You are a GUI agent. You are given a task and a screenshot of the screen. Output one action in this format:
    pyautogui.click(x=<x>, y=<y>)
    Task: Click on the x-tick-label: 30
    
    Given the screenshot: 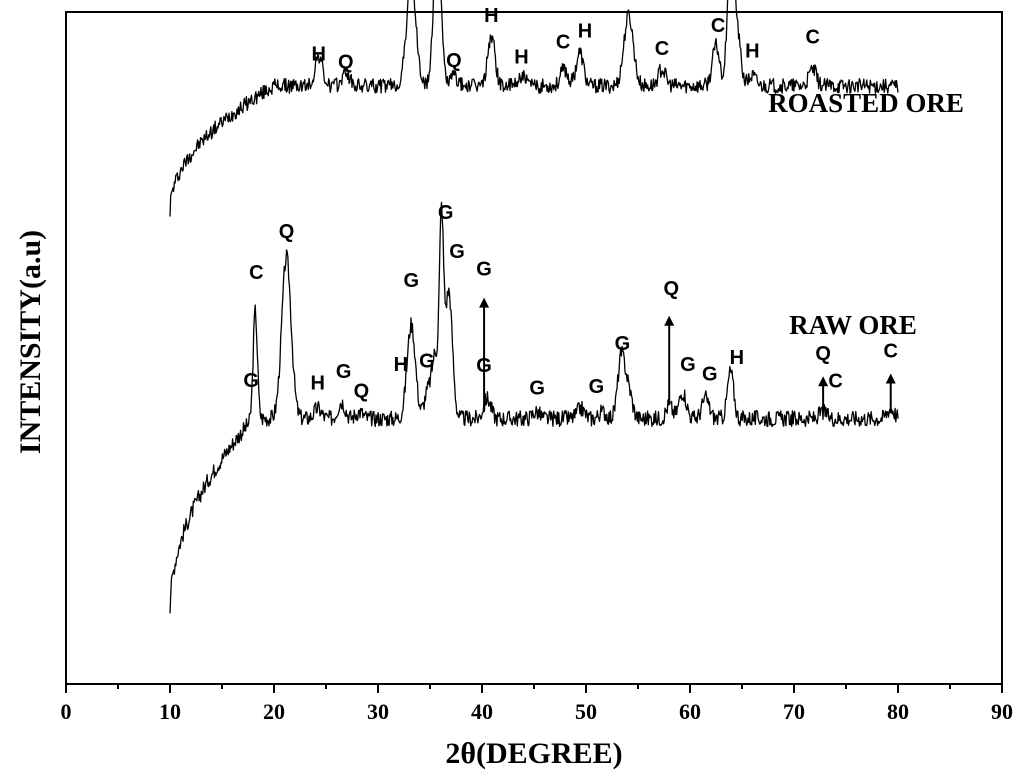 What is the action you would take?
    pyautogui.click(x=378, y=711)
    